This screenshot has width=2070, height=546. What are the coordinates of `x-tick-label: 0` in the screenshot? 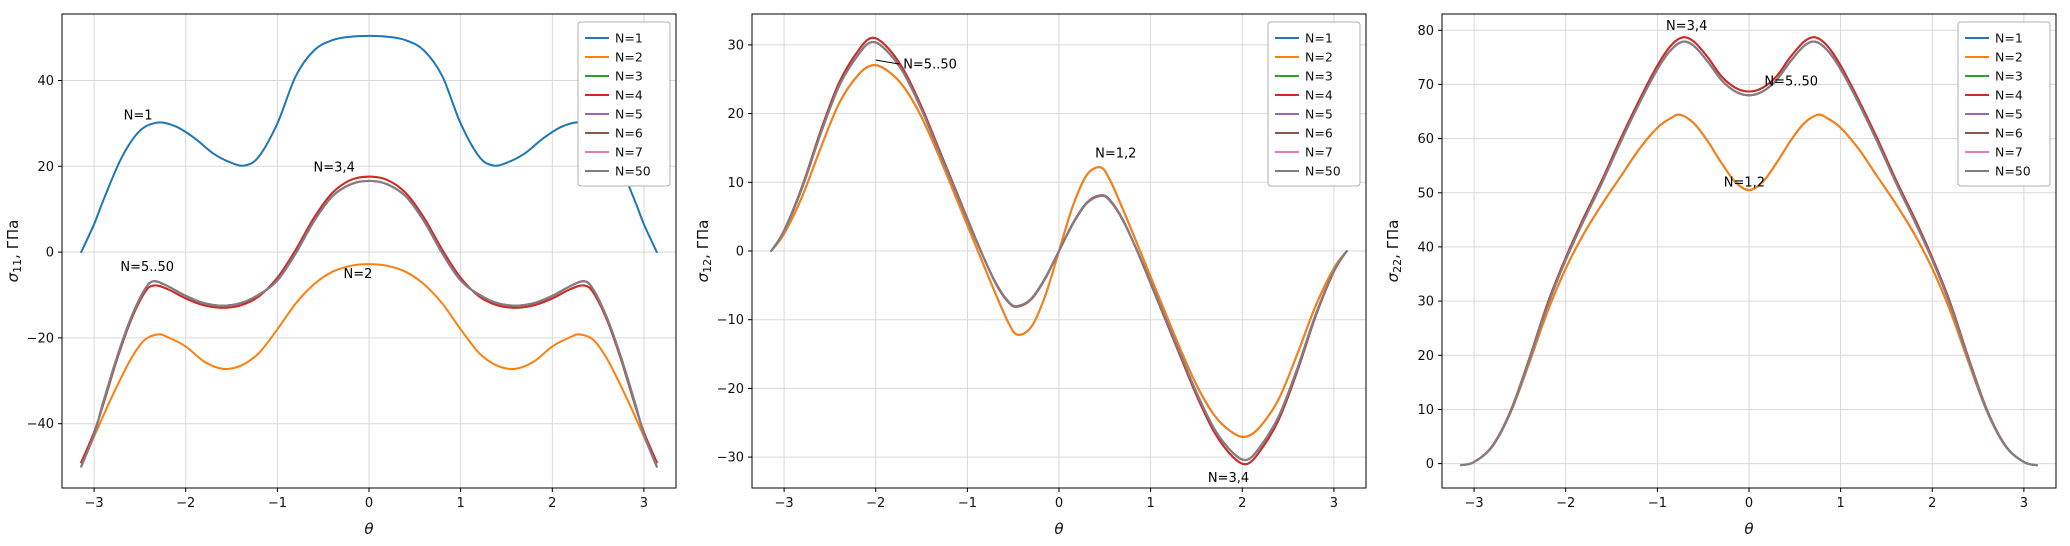 It's located at (369, 503).